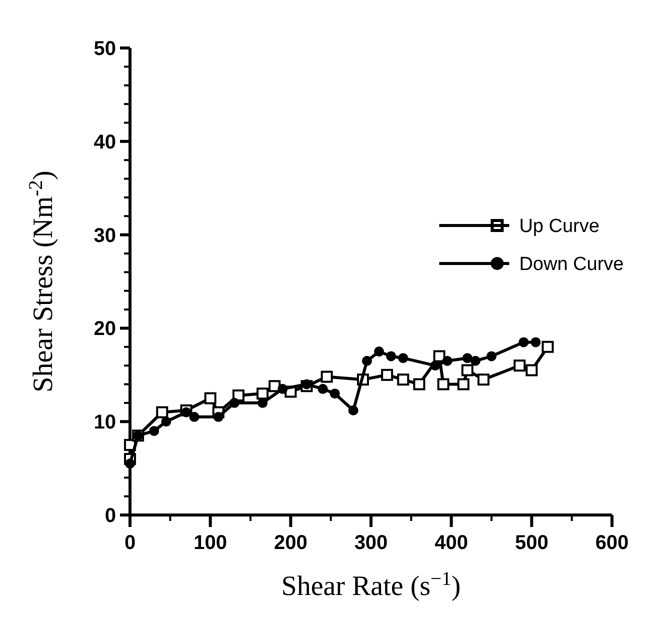 This screenshot has height=620, width=667. What do you see at coordinates (105, 235) in the screenshot?
I see `y-tick-label: 30` at bounding box center [105, 235].